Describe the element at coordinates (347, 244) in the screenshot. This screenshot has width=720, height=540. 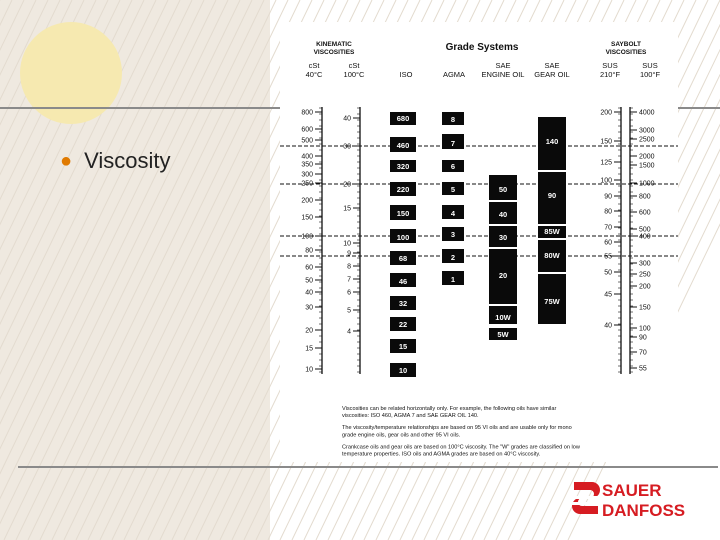
I see `scale-cst100-label: 10` at that location.